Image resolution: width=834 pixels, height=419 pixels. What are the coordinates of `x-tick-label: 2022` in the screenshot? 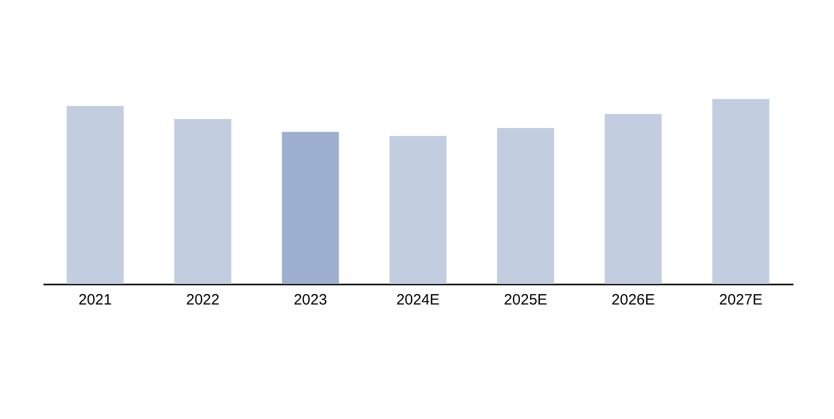 It's located at (203, 300).